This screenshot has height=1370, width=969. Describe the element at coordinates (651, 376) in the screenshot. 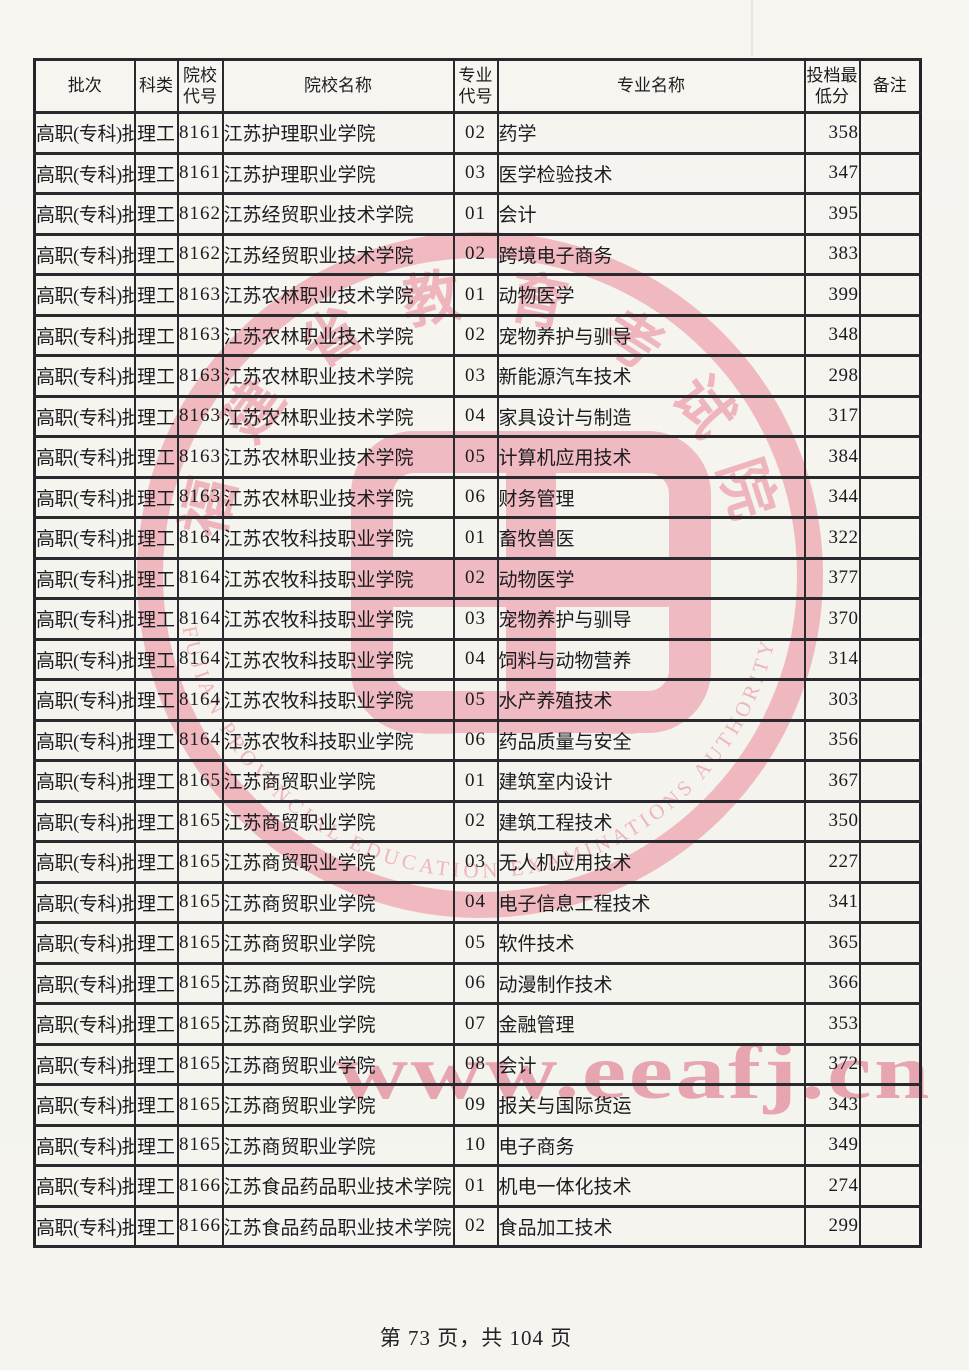

I see `cell-major-name: 新能源汽车技术` at that location.